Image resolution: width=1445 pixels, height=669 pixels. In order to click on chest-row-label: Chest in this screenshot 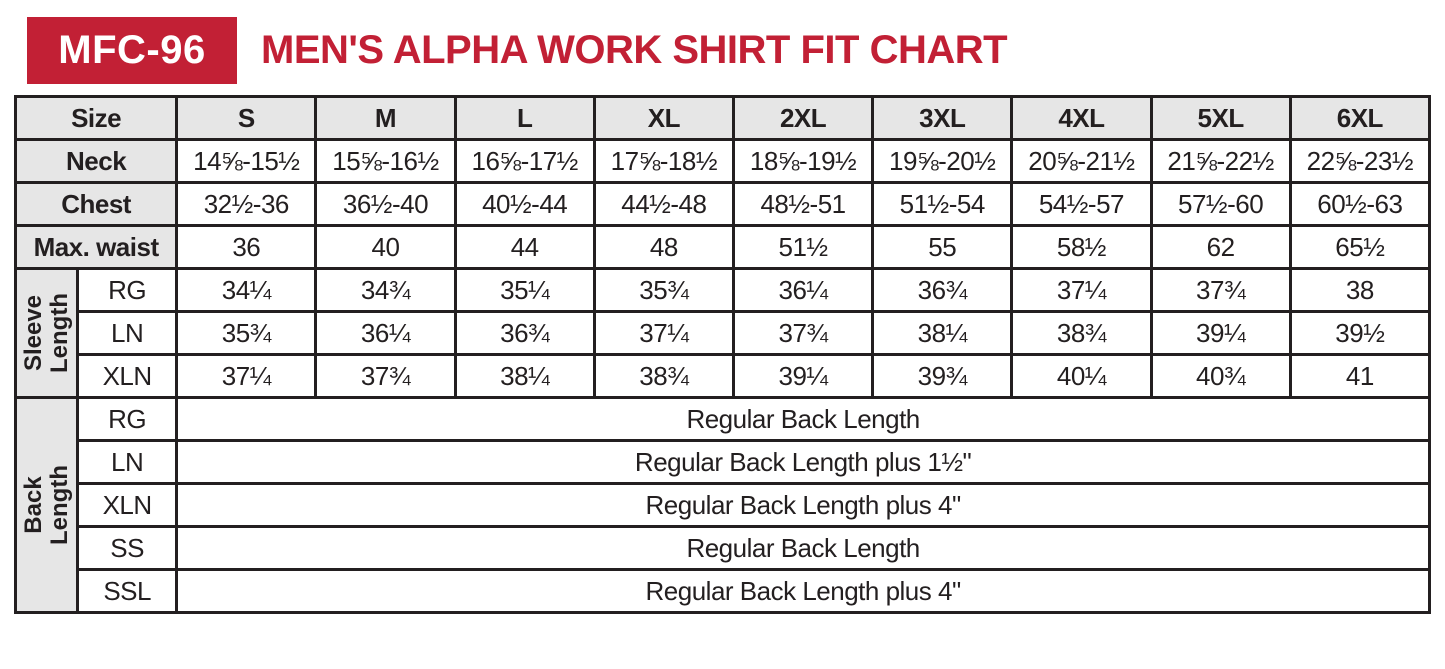, I will do `click(96, 204)`.